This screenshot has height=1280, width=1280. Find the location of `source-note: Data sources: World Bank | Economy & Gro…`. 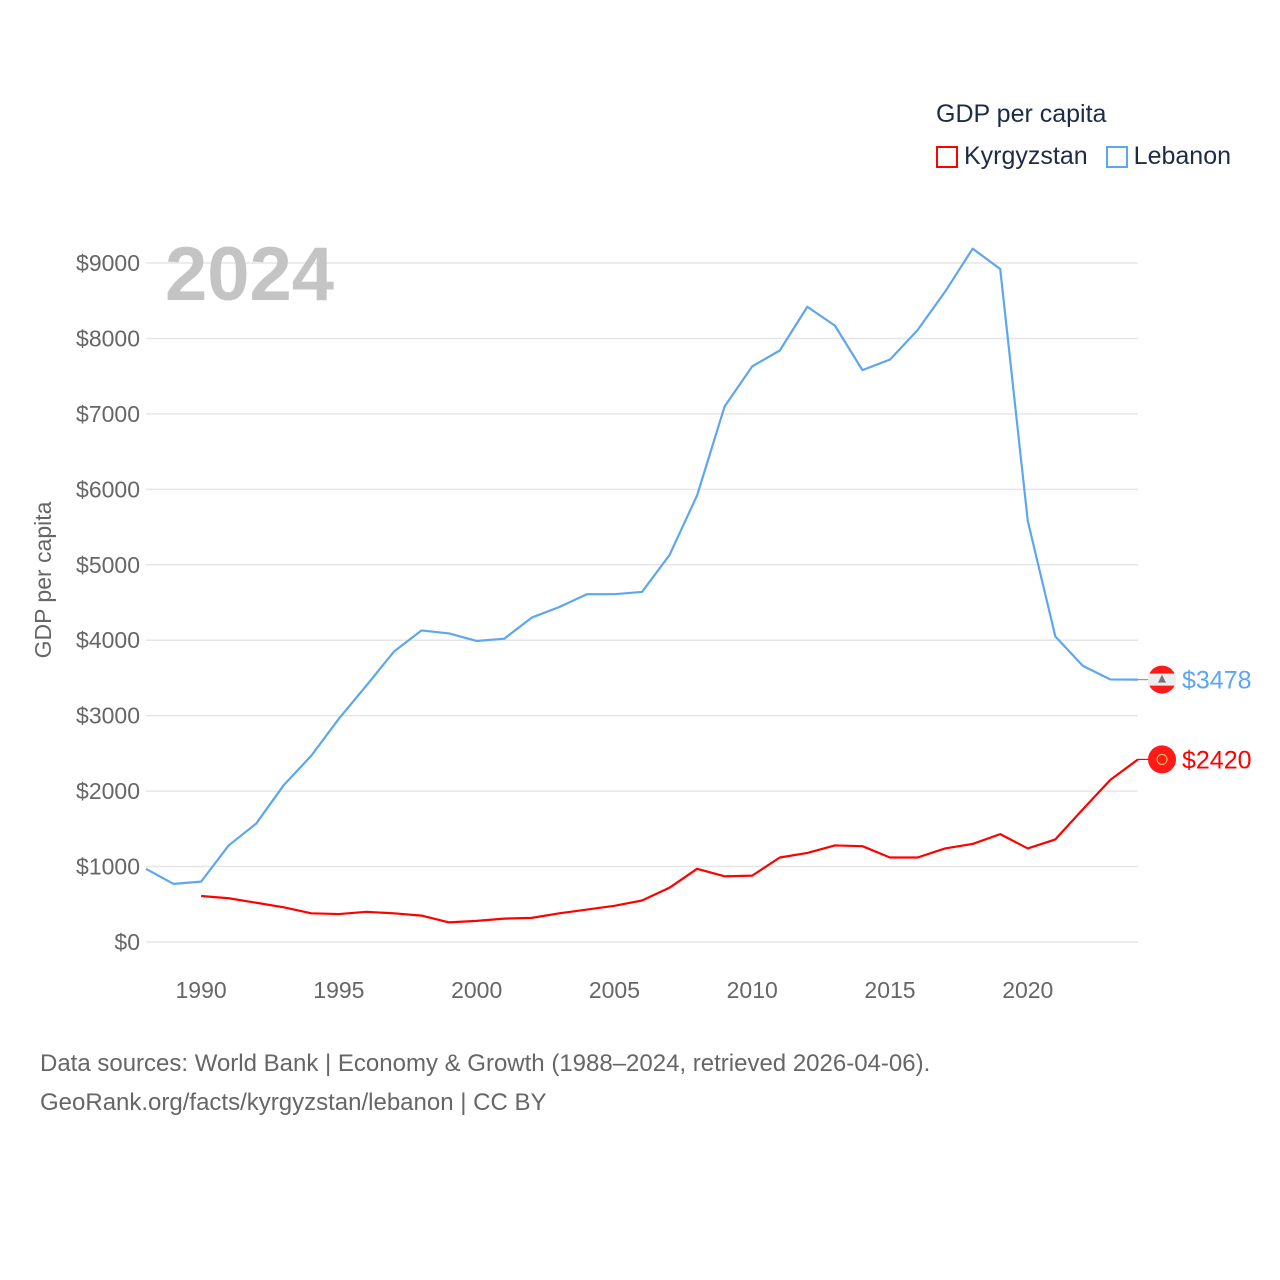

source-note: Data sources: World Bank | Economy & Gro… is located at coordinates (485, 1083).